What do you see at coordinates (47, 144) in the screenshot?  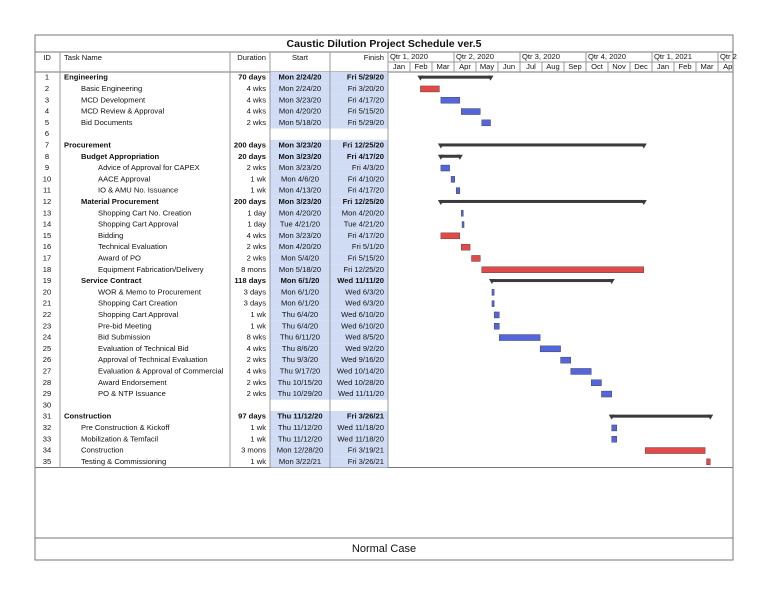 I see `task-id: 7` at bounding box center [47, 144].